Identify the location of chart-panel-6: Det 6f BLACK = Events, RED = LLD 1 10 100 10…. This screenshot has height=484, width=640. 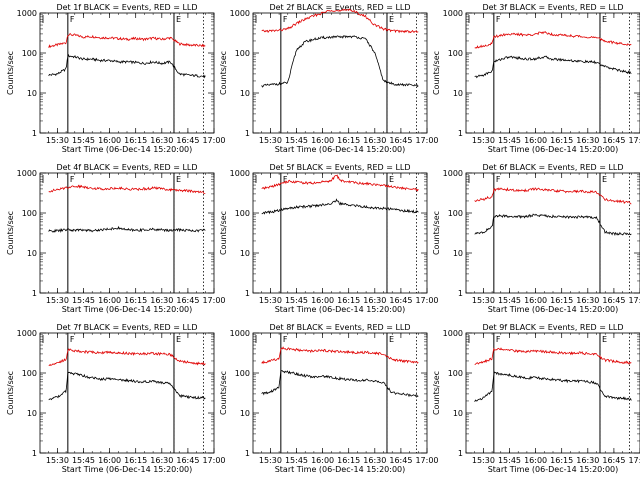
(536, 238).